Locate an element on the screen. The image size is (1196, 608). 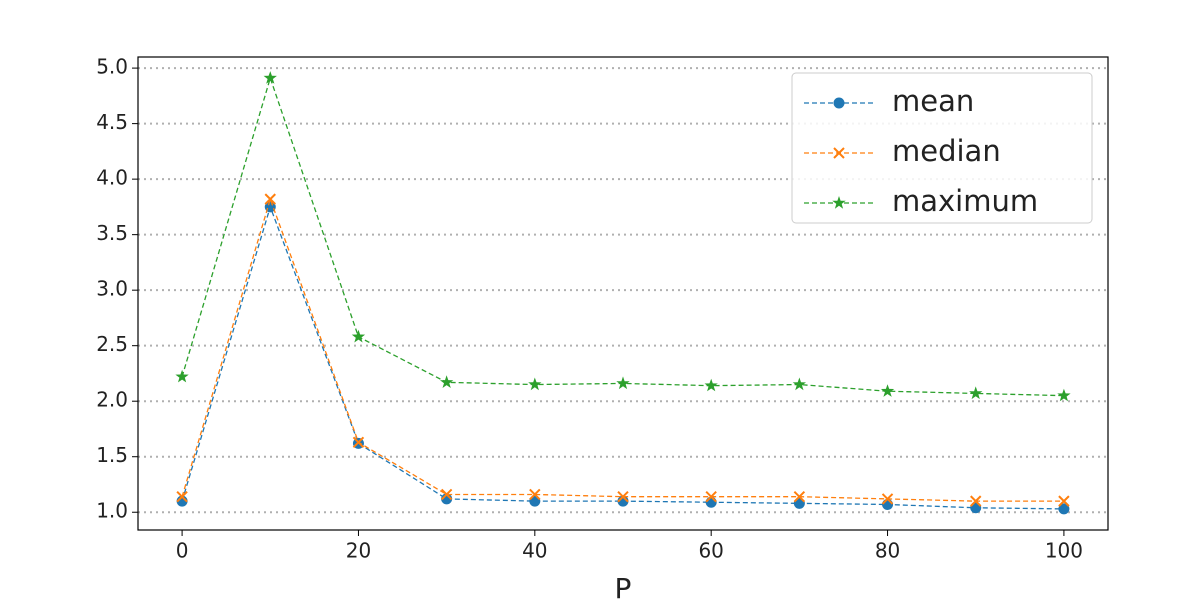
y-tick-label: 4.0 is located at coordinates (112, 178).